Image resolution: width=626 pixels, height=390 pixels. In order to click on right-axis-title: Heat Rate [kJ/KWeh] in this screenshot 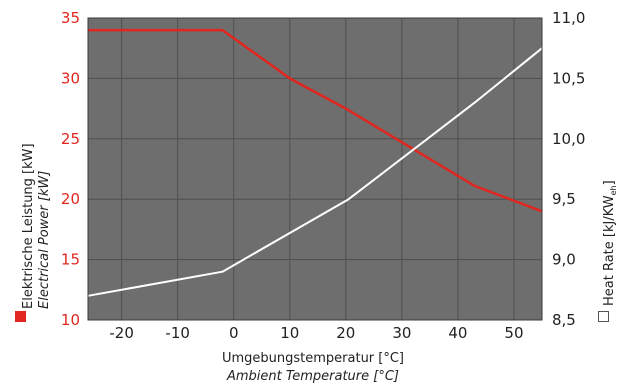, I will do `click(608, 251)`.